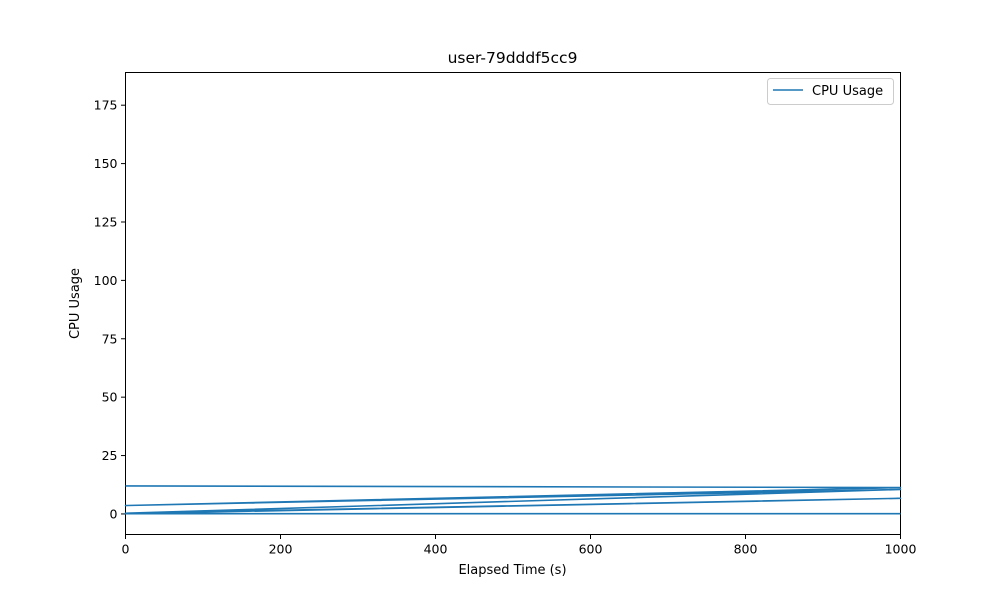  I want to click on x-axis: 0 200 400 600 800 1000, so click(519, 545).